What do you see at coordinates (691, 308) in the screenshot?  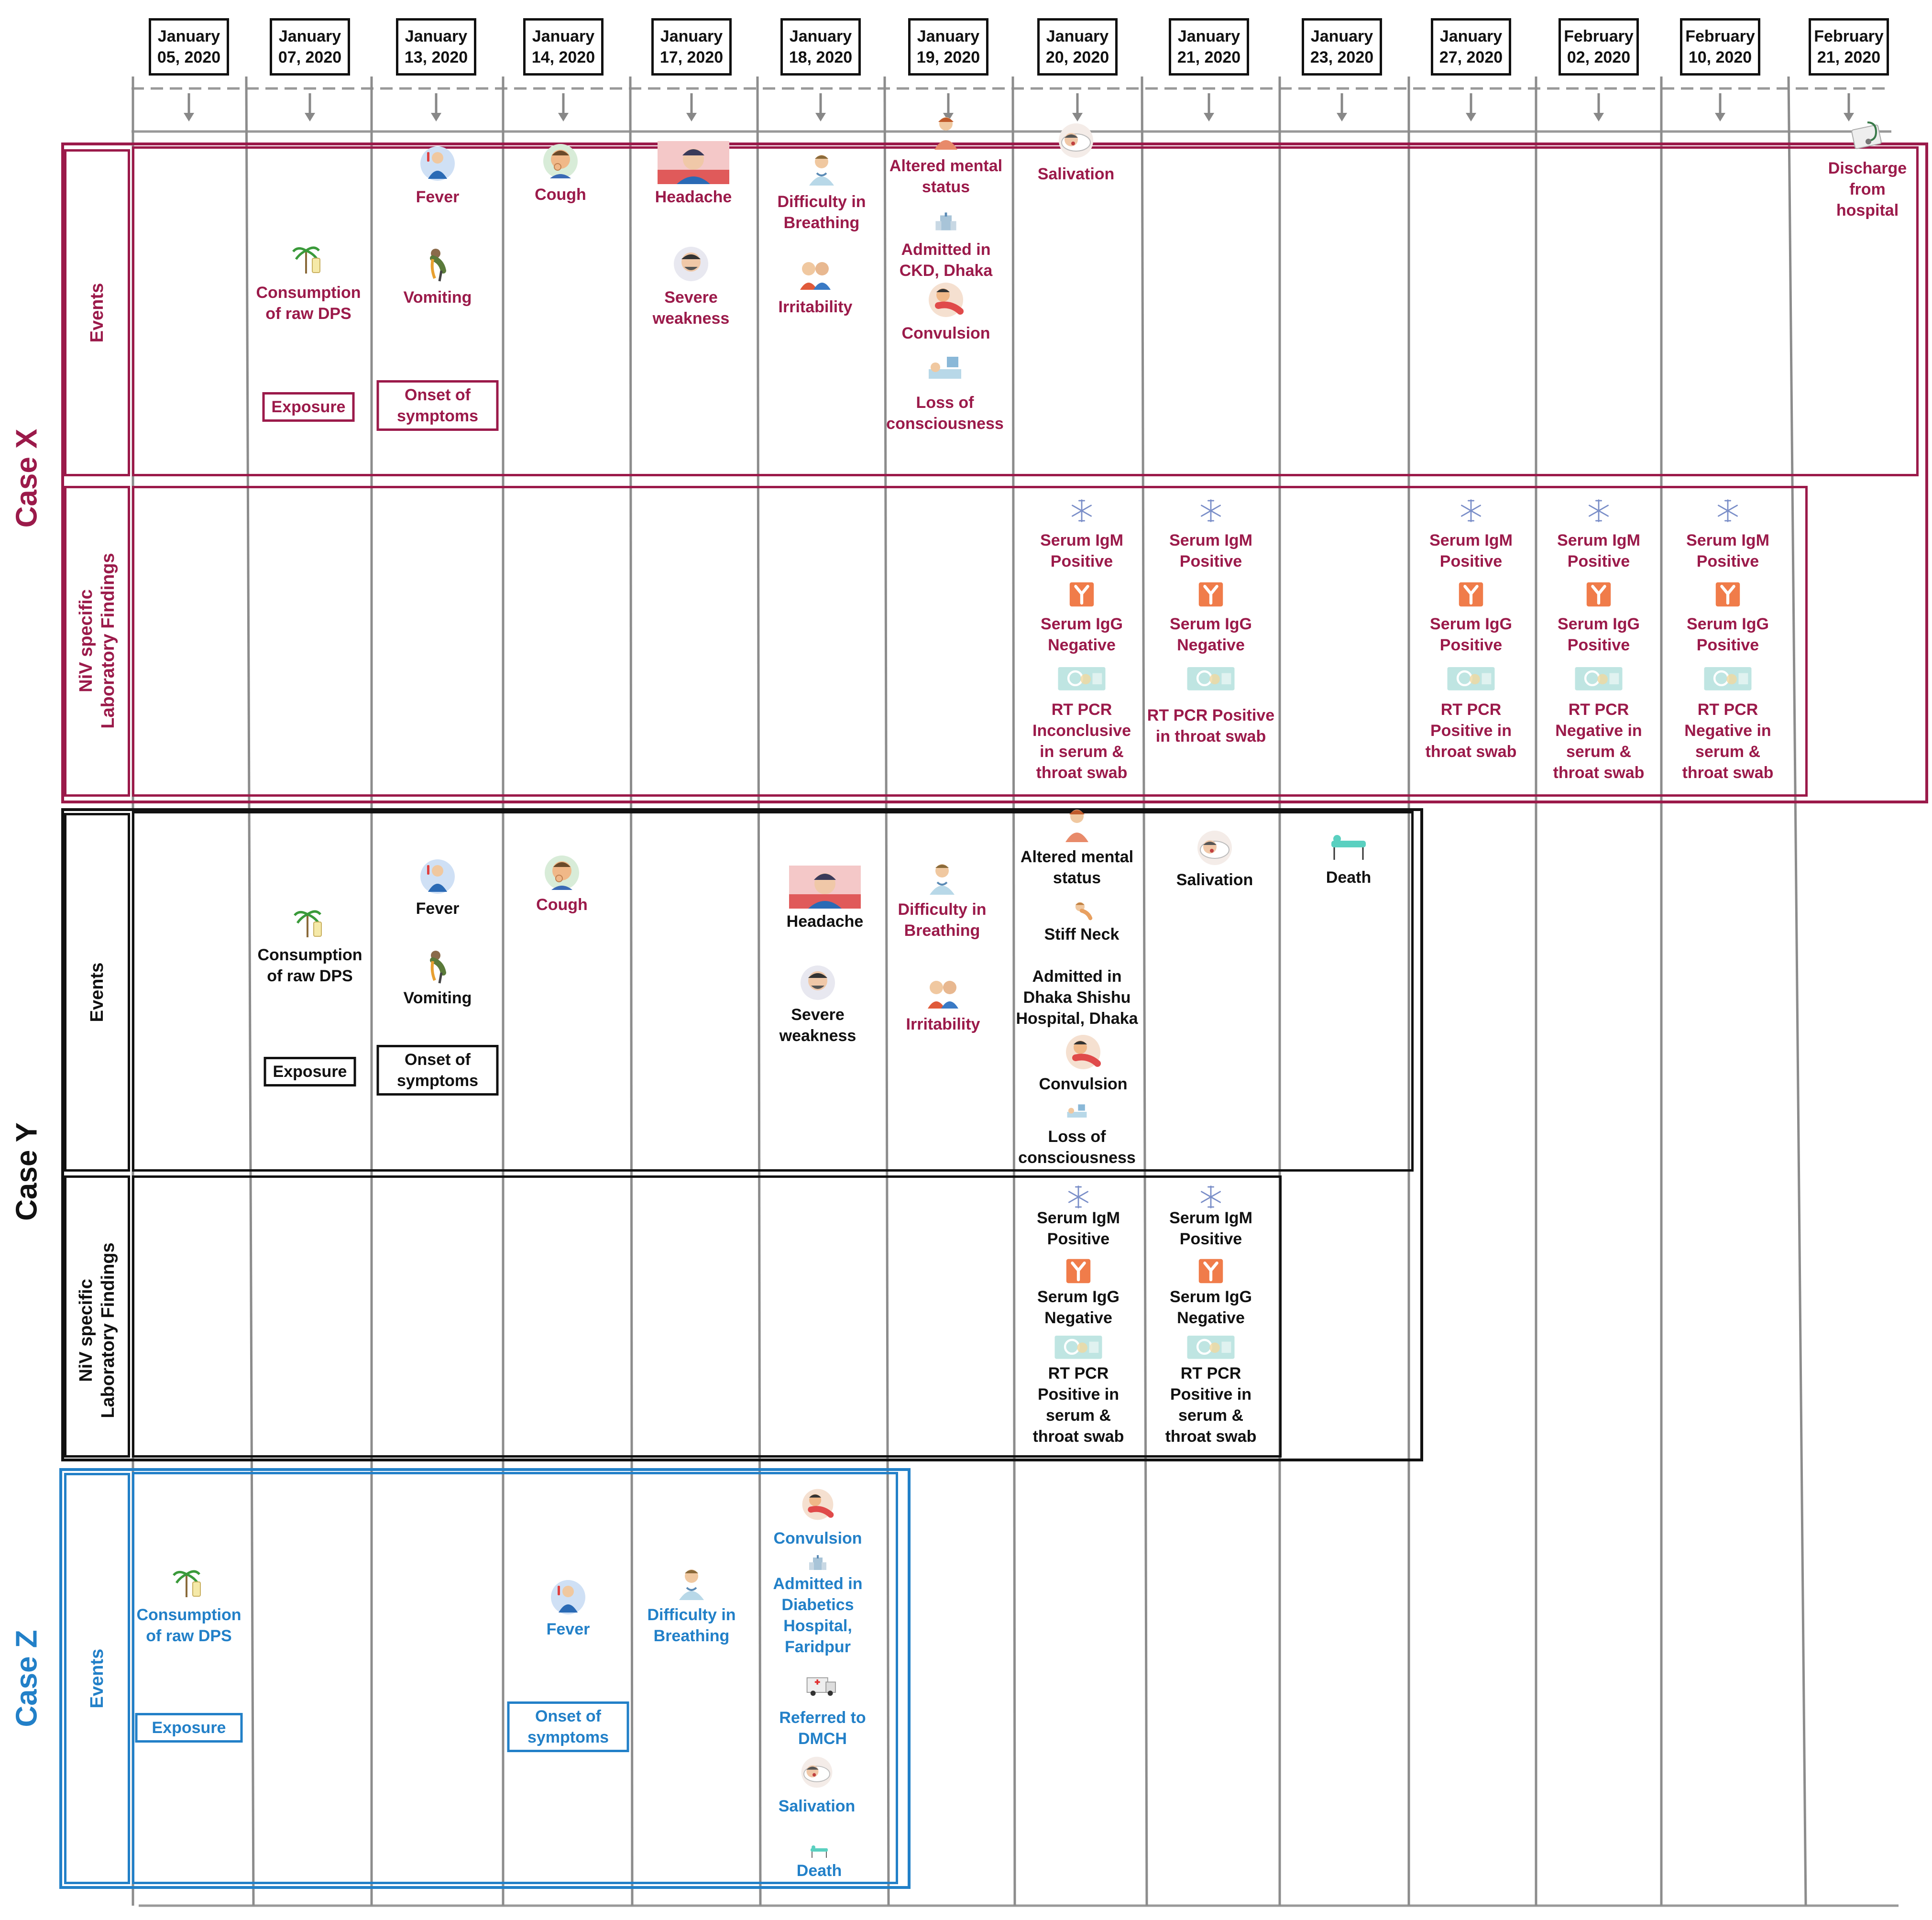 I see `event-label: Severe weakness` at bounding box center [691, 308].